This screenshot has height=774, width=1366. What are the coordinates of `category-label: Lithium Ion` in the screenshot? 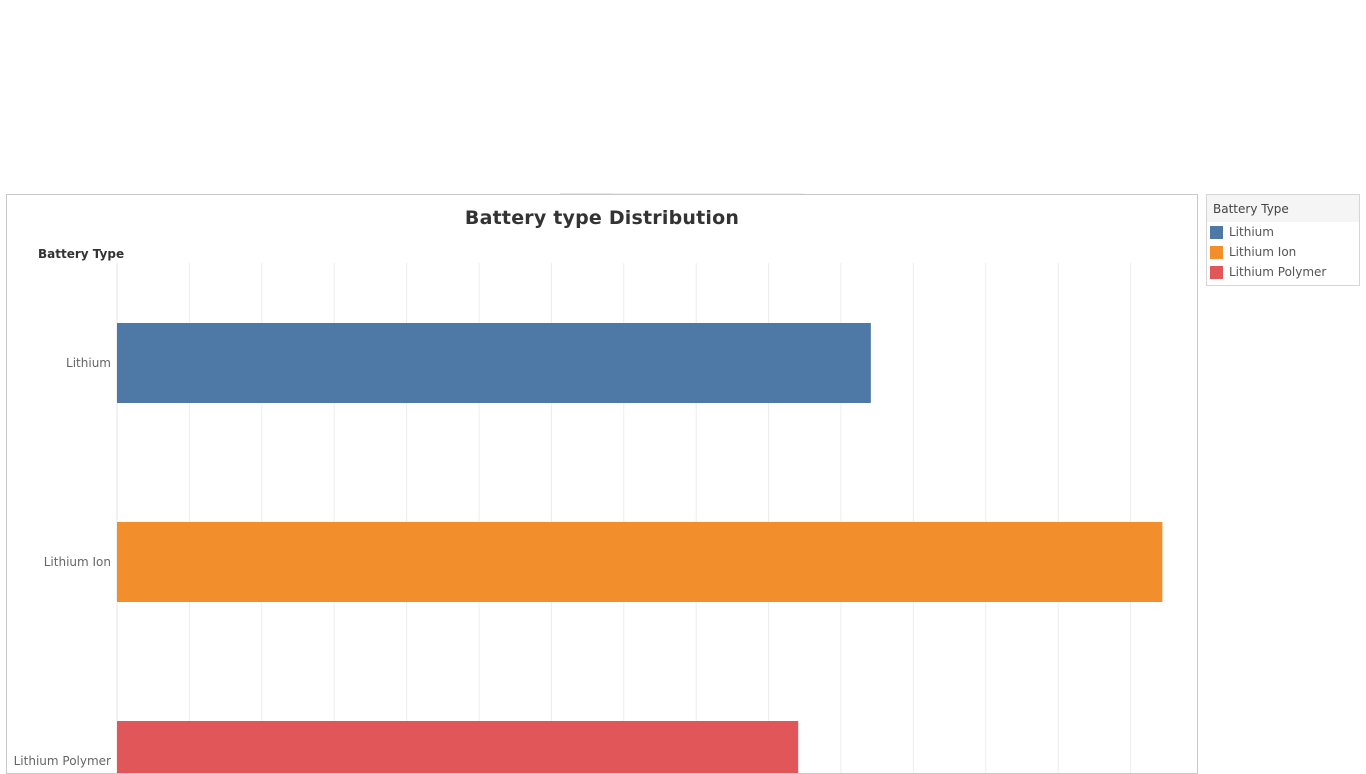 It's located at (77, 562).